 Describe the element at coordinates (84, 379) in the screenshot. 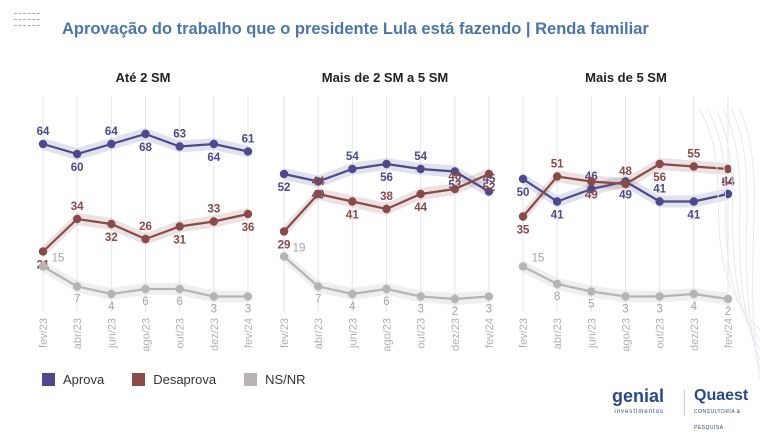

I see `legend-label-aprova: Aprova` at that location.